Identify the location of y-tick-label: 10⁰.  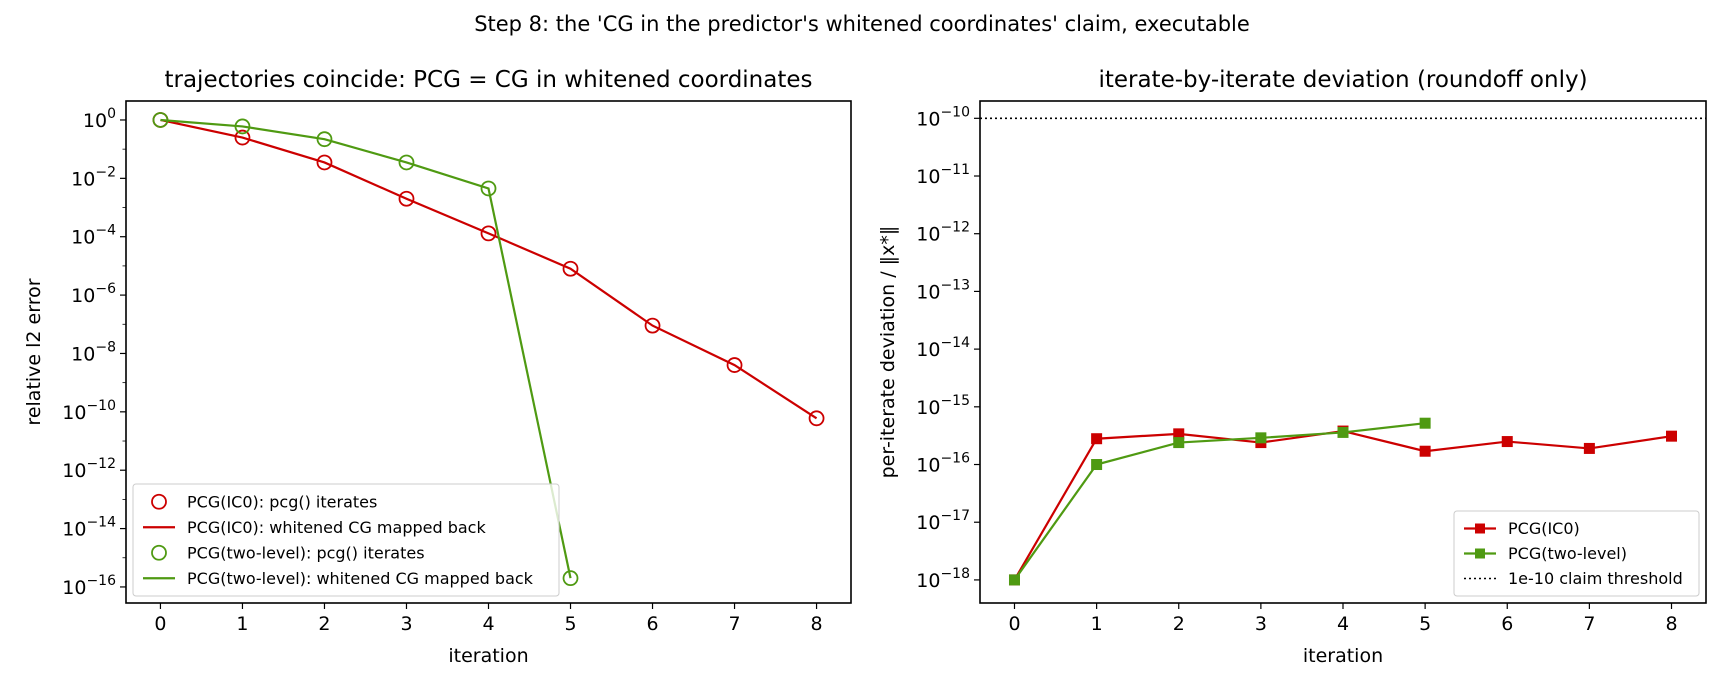
(99, 119).